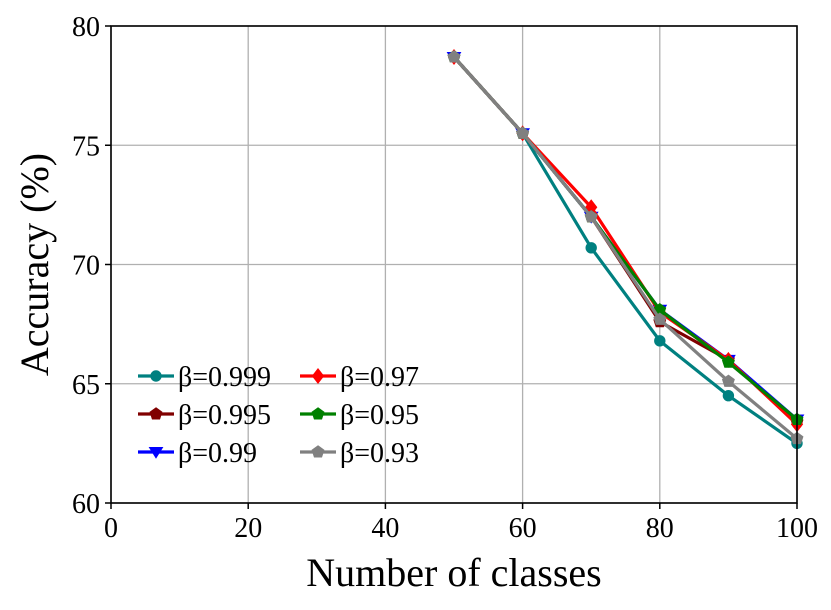  Describe the element at coordinates (86, 504) in the screenshot. I see `y-tick-label: 60` at that location.